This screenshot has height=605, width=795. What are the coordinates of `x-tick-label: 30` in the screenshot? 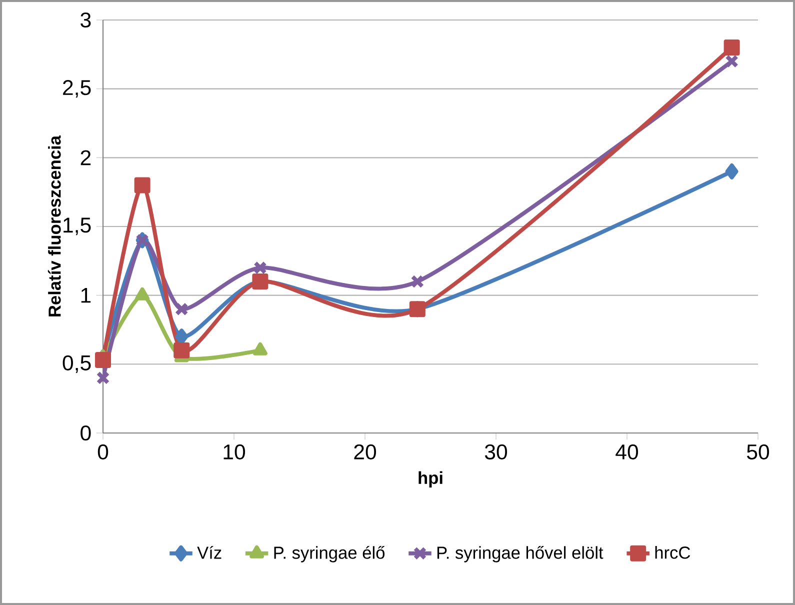 It's located at (496, 452).